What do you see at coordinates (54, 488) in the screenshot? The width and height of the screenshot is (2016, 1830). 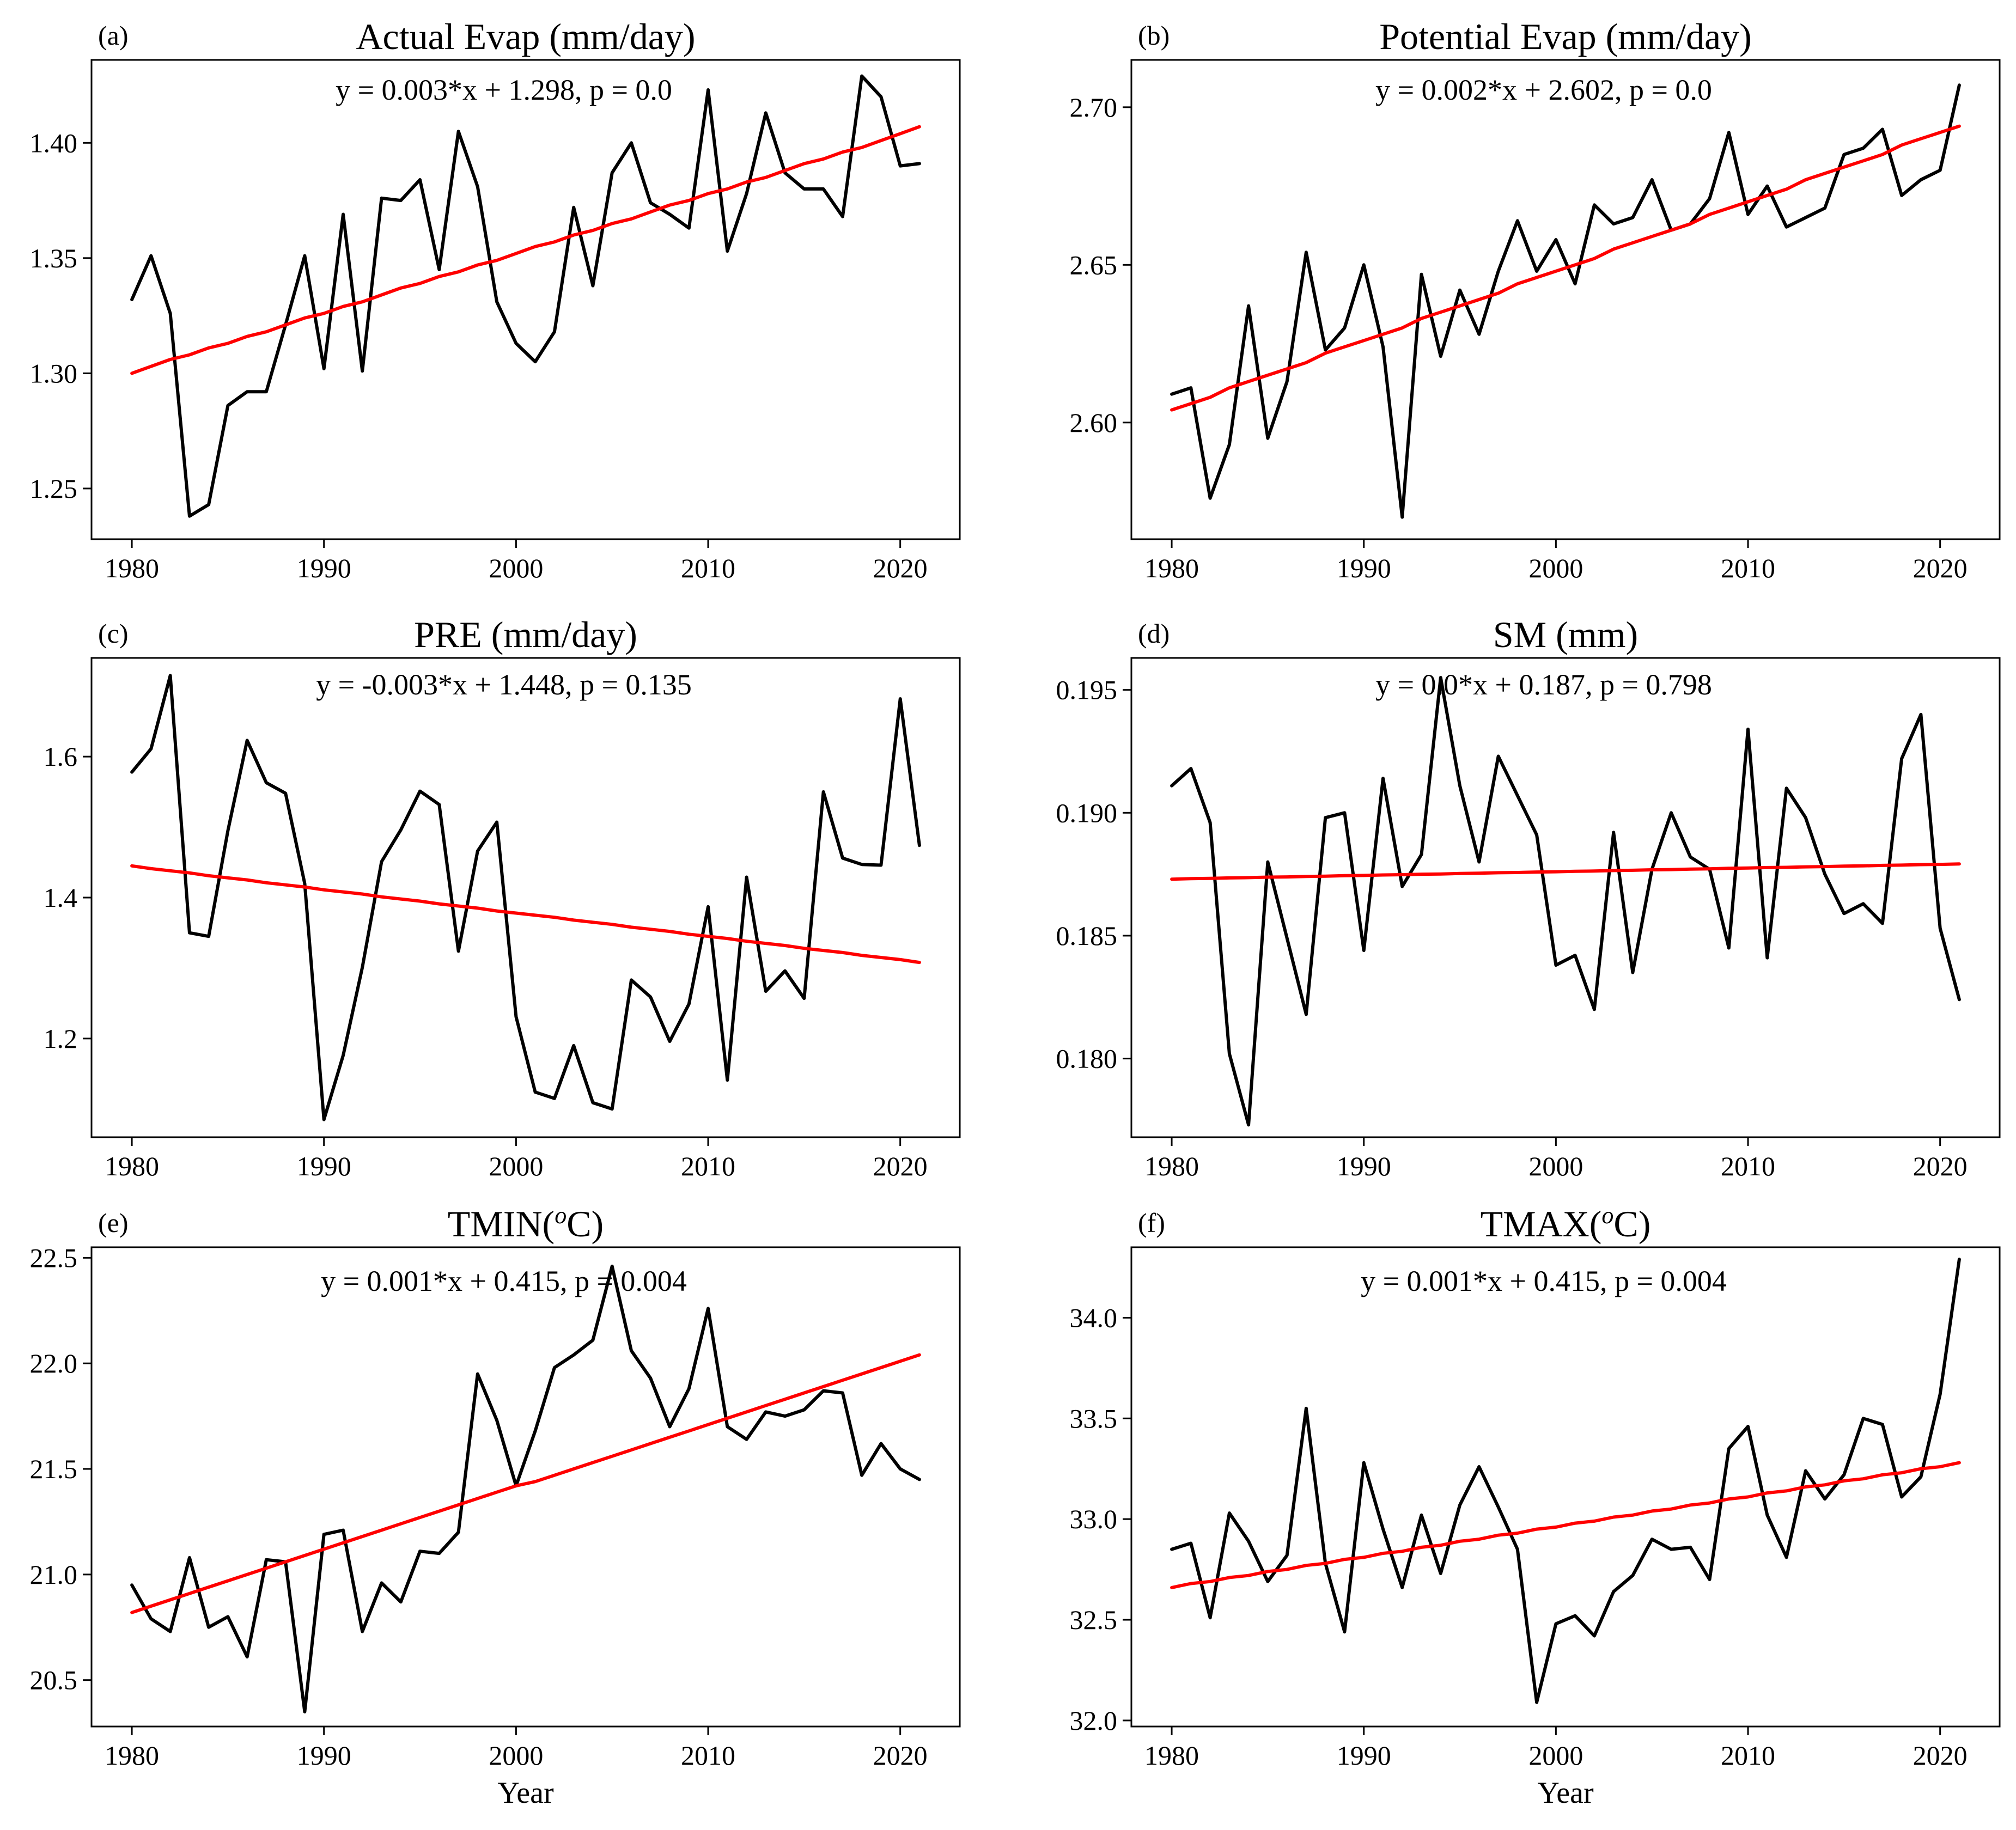 I see `y-tick-label: 1.25` at bounding box center [54, 488].